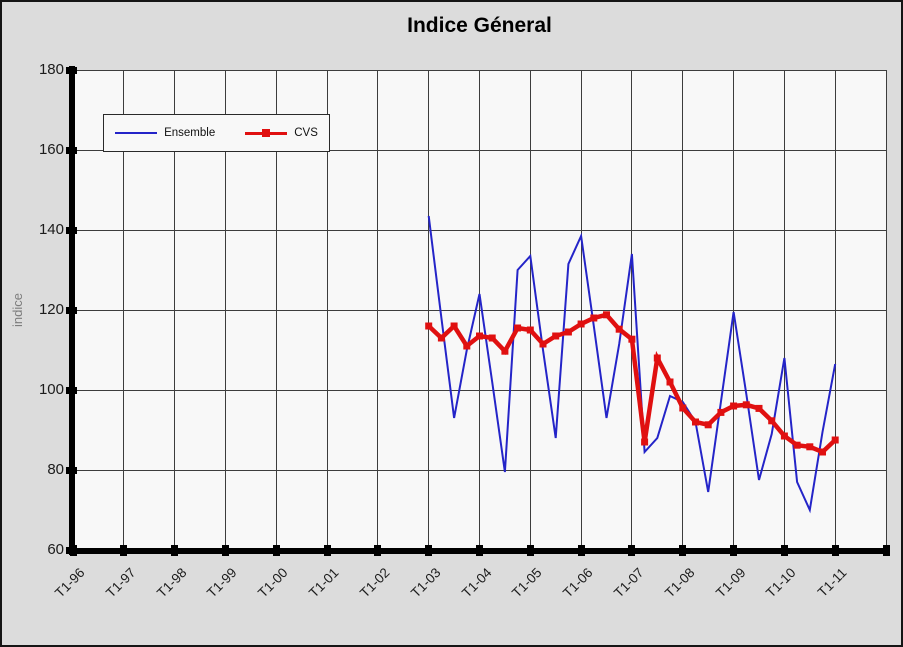 The height and width of the screenshot is (647, 903). I want to click on legend: Ensemble CVS, so click(216, 133).